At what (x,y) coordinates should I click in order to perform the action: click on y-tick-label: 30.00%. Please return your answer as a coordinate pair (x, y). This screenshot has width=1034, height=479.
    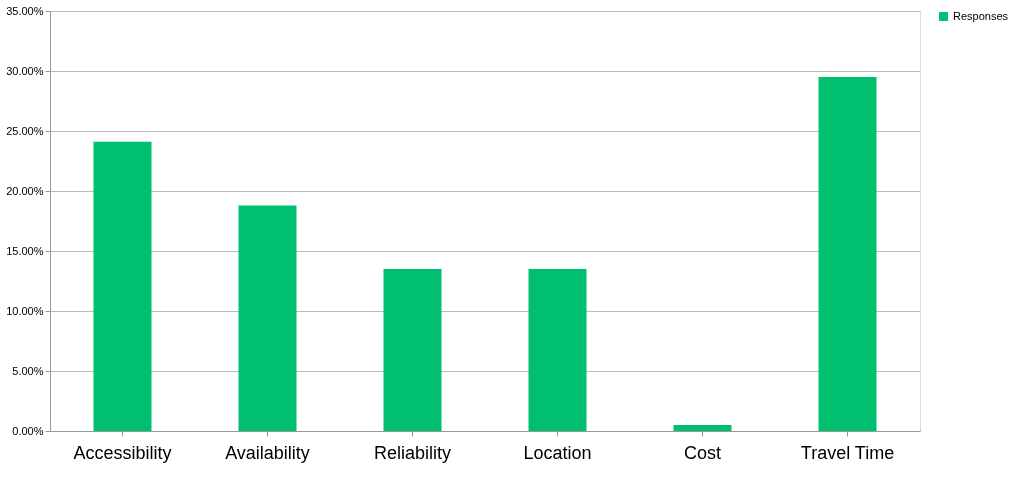
    Looking at the image, I should click on (25, 70).